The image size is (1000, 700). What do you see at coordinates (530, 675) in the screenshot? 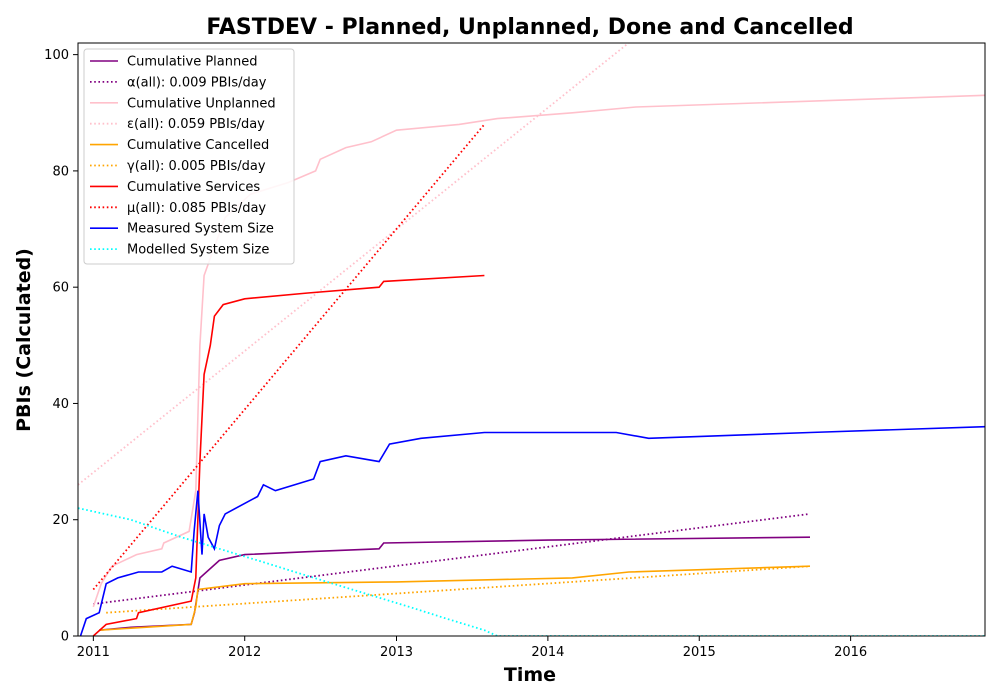
I see `x-axis-label: Time` at bounding box center [530, 675].